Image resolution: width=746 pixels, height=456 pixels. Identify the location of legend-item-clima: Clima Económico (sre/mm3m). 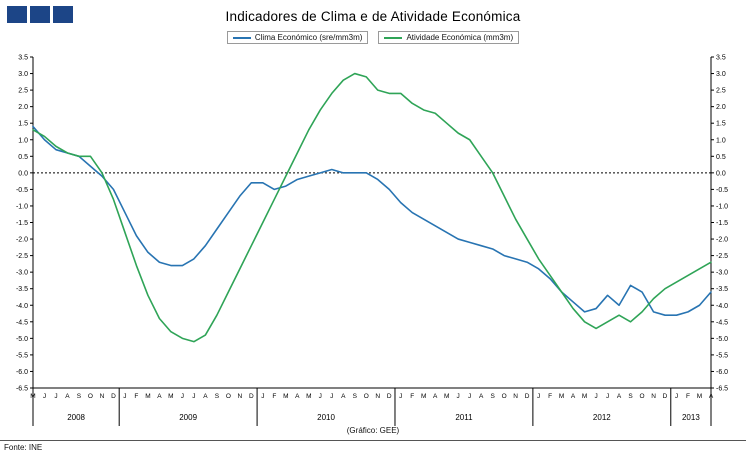
(297, 37).